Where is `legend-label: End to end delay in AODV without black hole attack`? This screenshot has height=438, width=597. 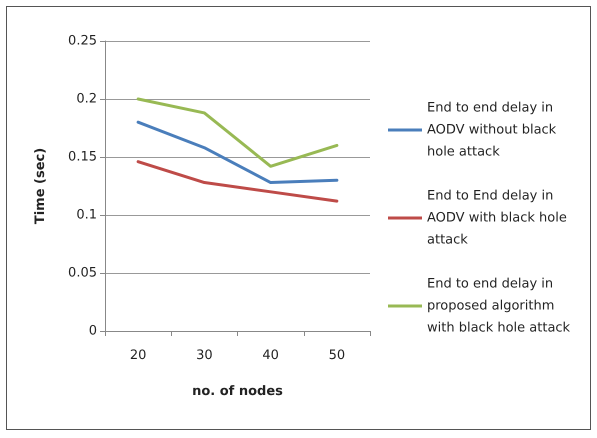 legend-label: End to end delay in AODV without black hole attack is located at coordinates (493, 130).